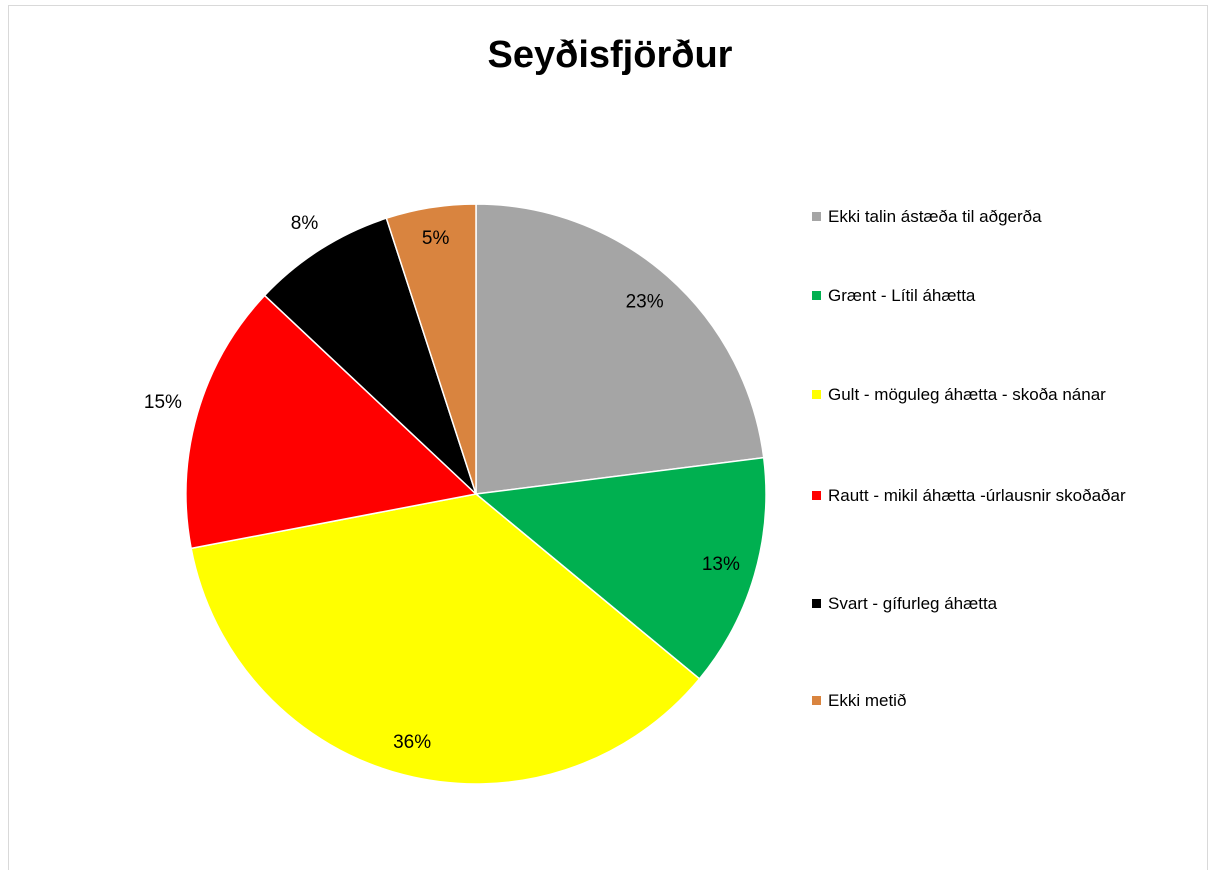 This screenshot has width=1217, height=870. I want to click on data-label: 15%, so click(163, 402).